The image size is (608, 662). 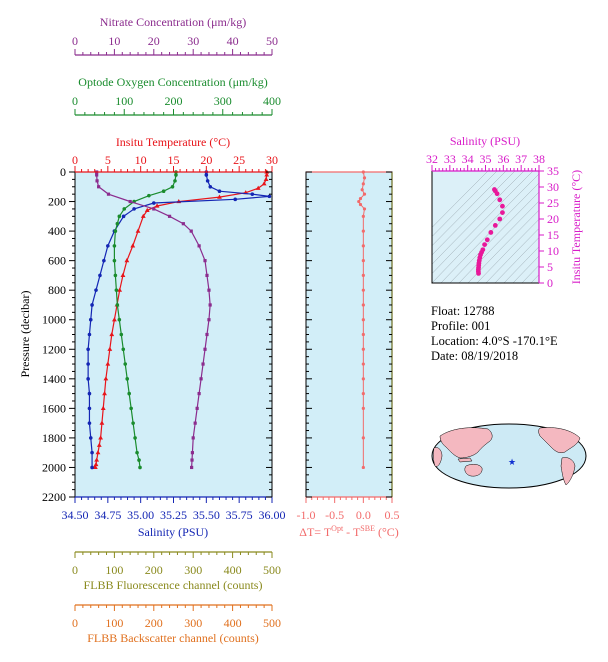 What do you see at coordinates (468, 159) in the screenshot?
I see `ts-salinity-tick-label: 34` at bounding box center [468, 159].